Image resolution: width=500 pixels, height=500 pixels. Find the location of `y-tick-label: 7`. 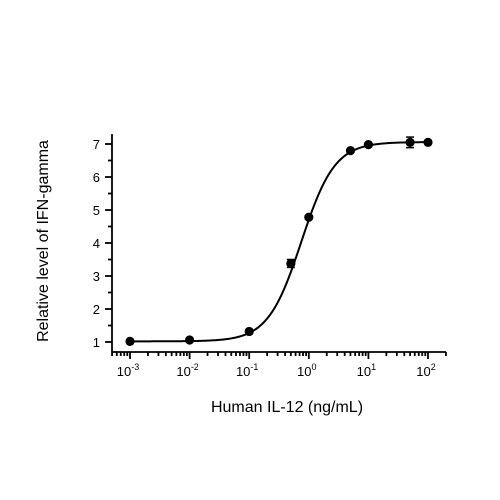

y-tick-label: 7 is located at coordinates (96, 144).